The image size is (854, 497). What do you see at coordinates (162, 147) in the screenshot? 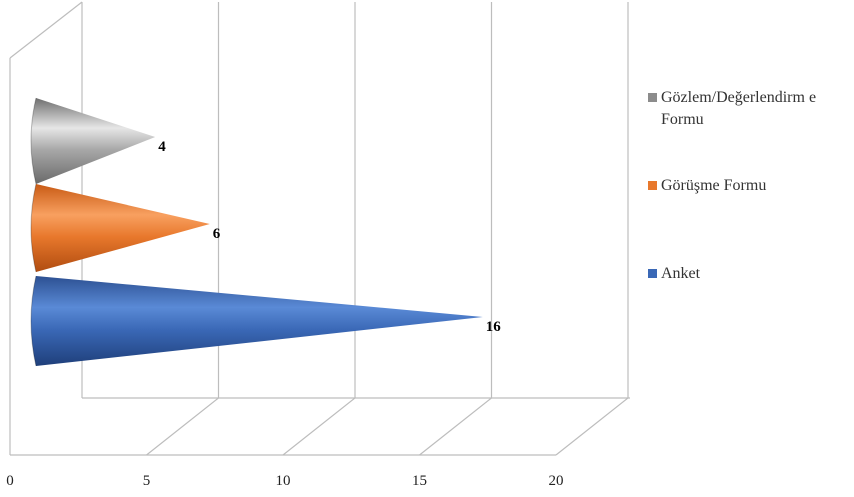
I see `data-label-gozlem-formu: 4` at bounding box center [162, 147].